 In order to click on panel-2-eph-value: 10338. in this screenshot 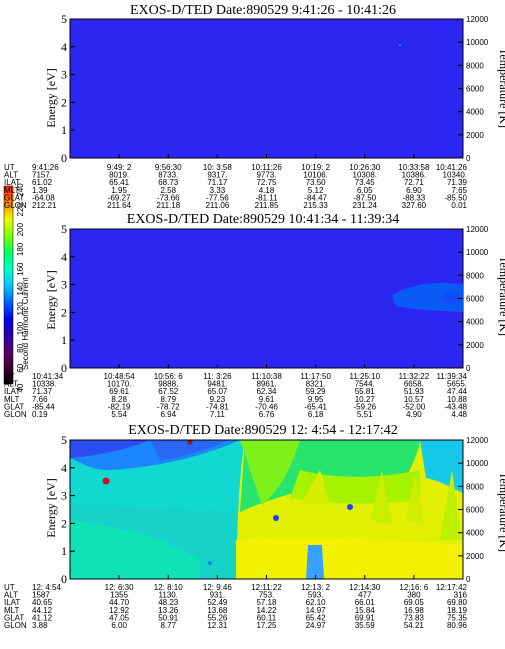, I will do `click(44, 384)`.